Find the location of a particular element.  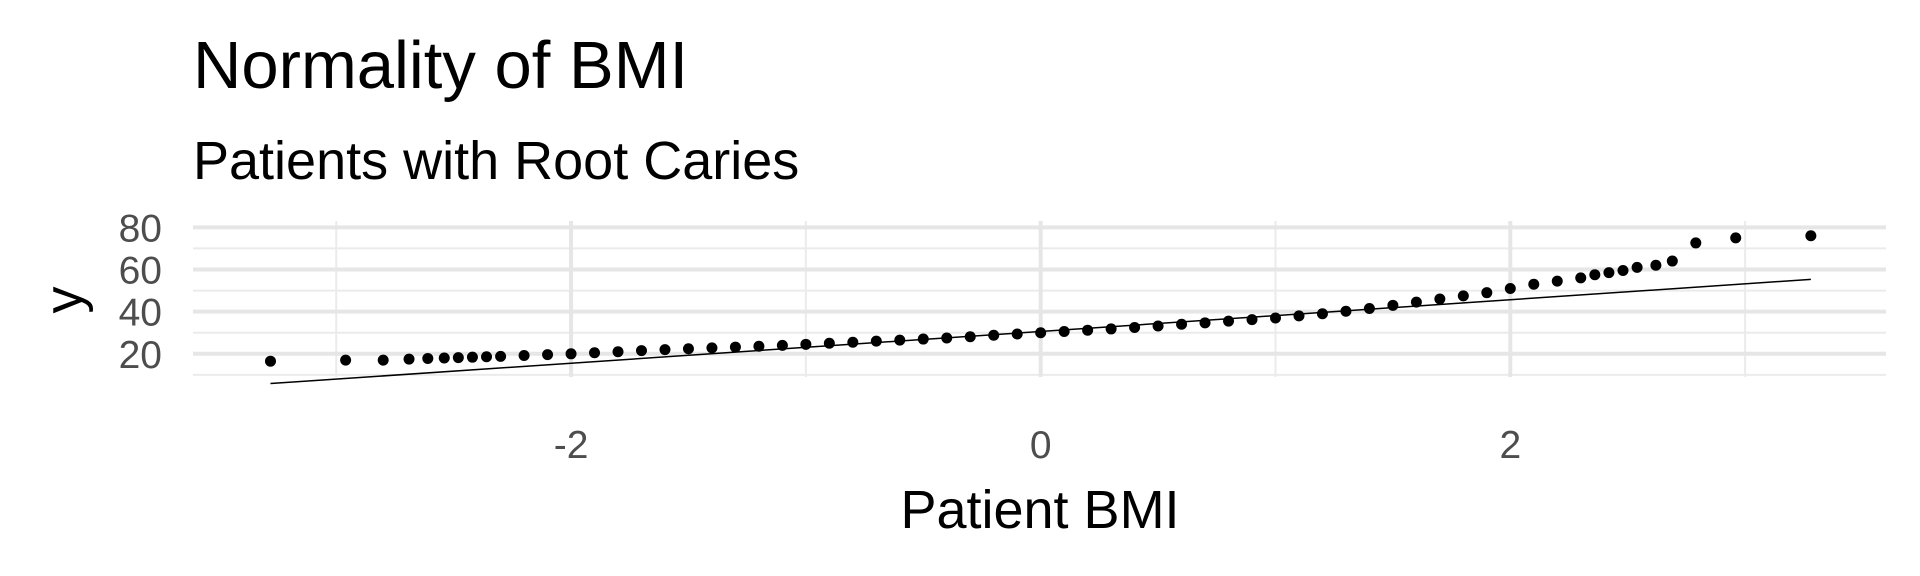

y-tick-label: 40 is located at coordinates (140, 313).